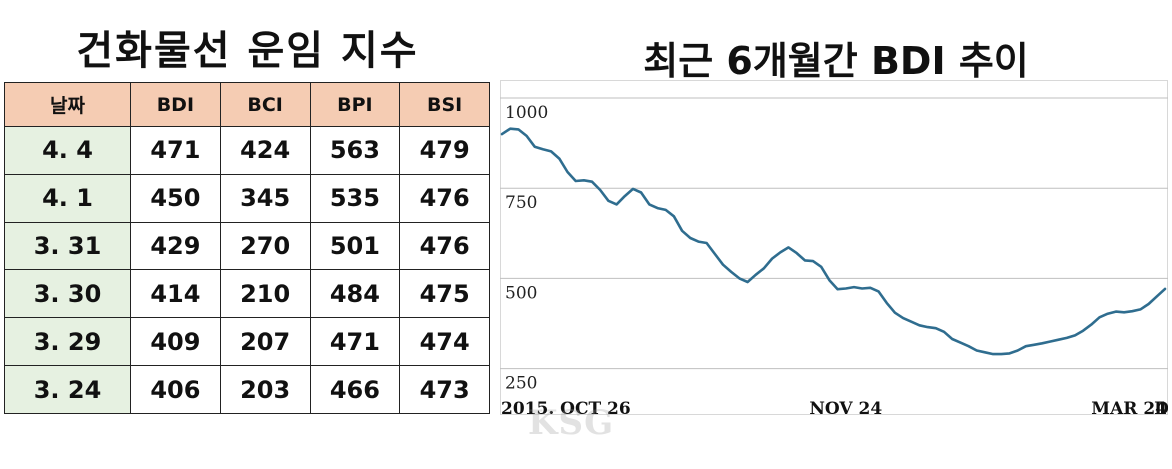  I want to click on header-bdi: BDI, so click(175, 104).